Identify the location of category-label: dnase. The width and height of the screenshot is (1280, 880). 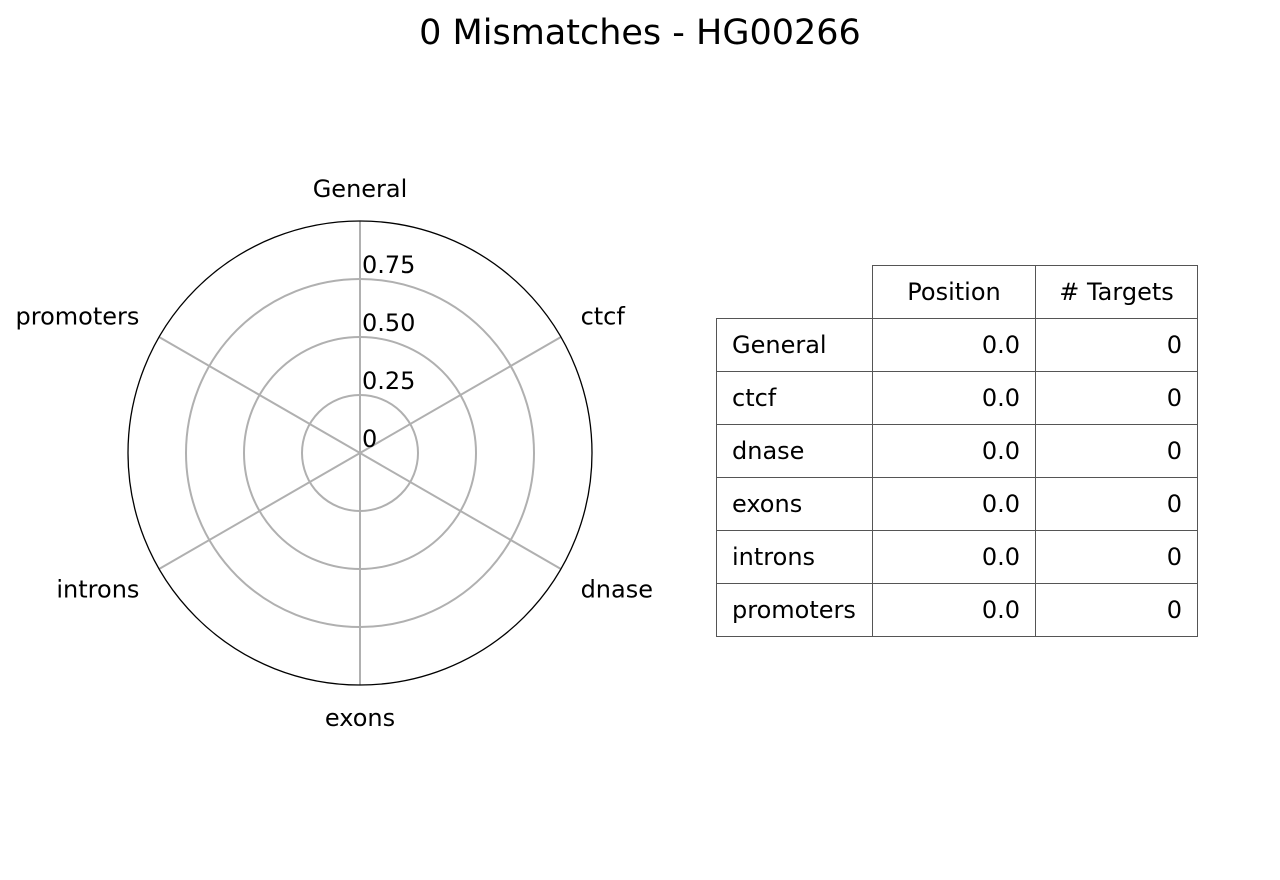
(617, 590).